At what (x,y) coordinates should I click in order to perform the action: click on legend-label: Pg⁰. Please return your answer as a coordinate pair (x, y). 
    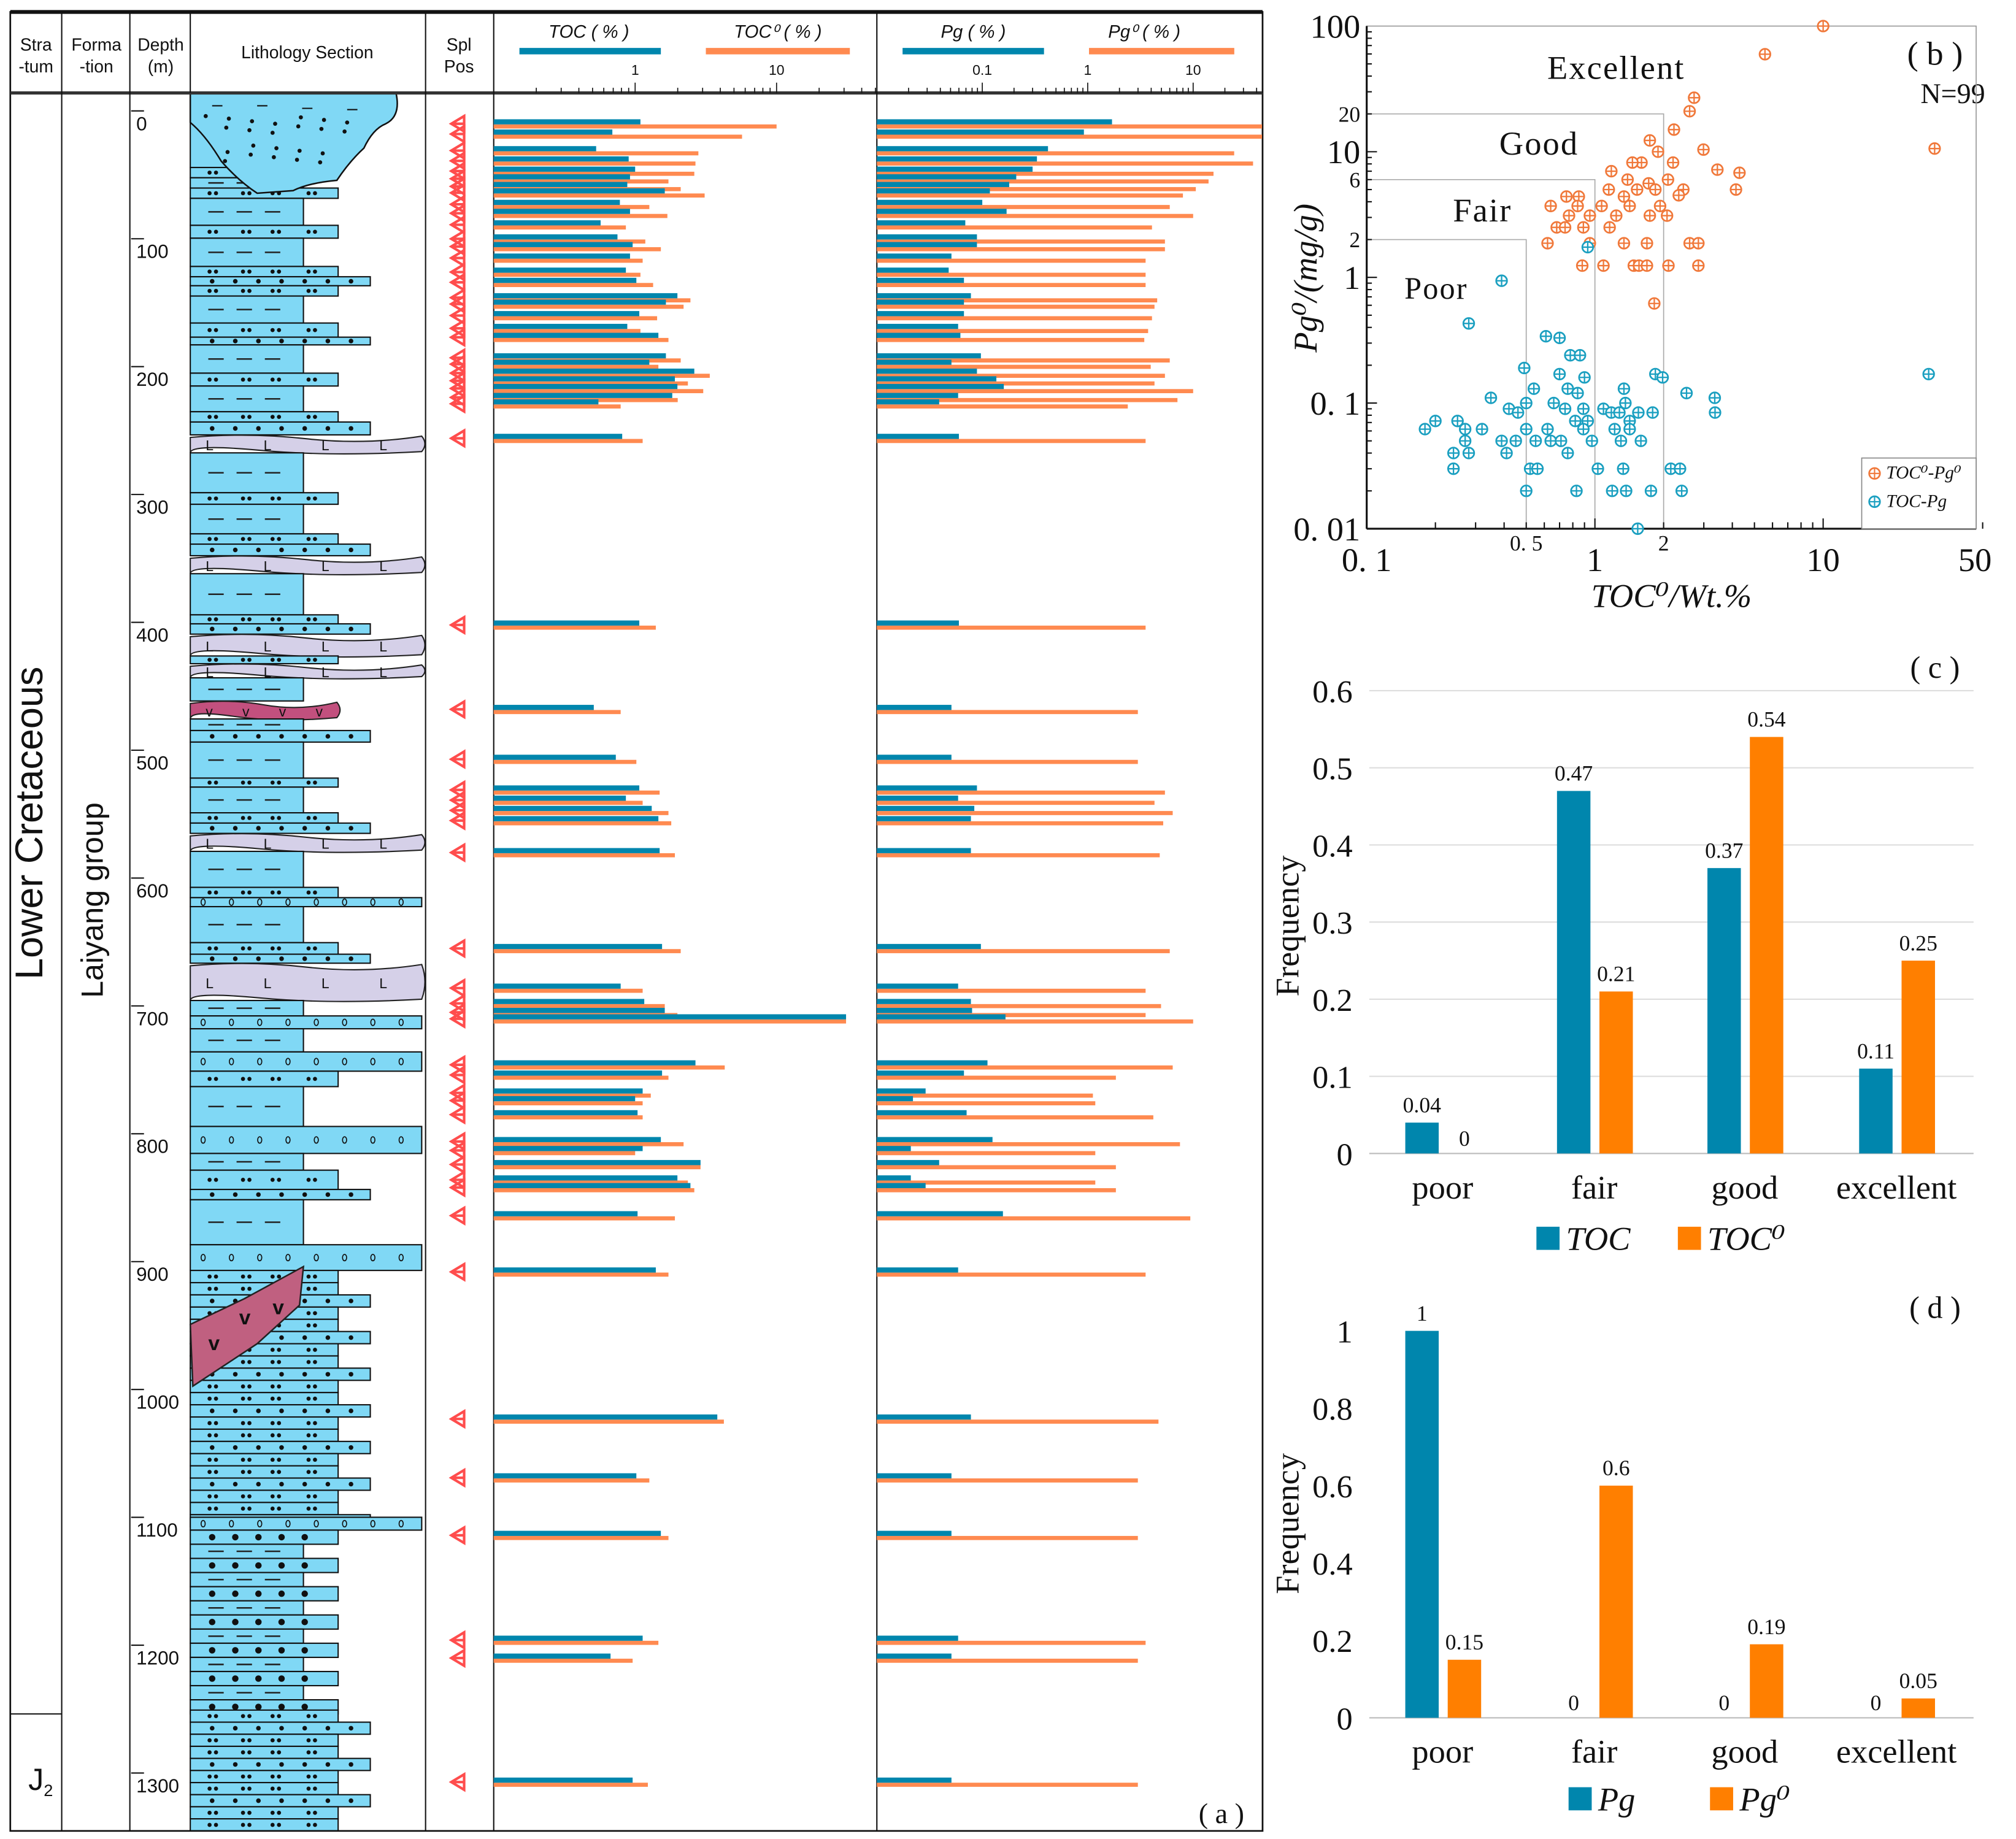
    Looking at the image, I should click on (1765, 1799).